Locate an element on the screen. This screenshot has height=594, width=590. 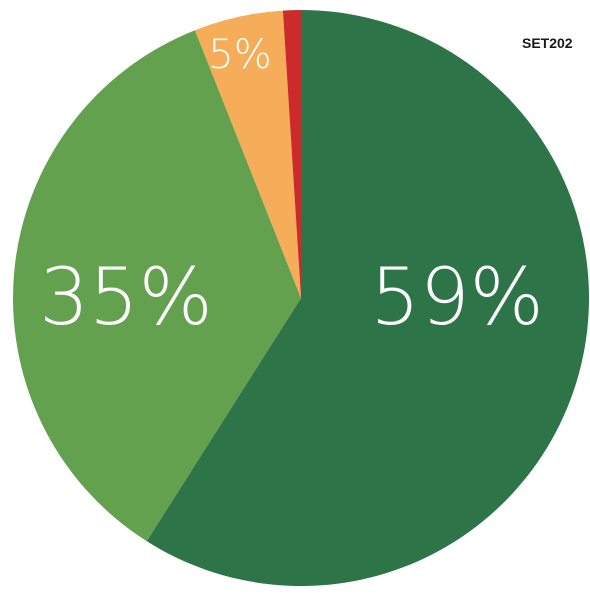
pie-slice-label-3: 5% is located at coordinates (239, 55).